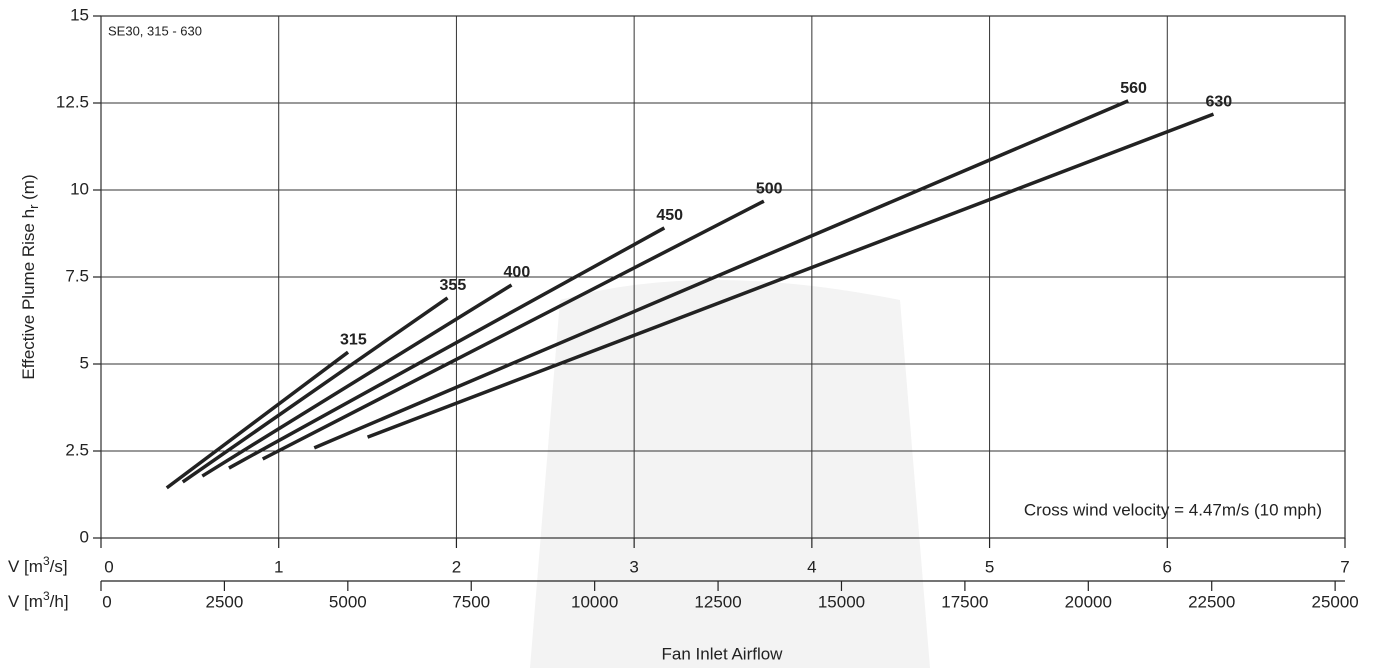 This screenshot has width=1389, height=668. What do you see at coordinates (669, 215) in the screenshot?
I see `series-label: 450` at bounding box center [669, 215].